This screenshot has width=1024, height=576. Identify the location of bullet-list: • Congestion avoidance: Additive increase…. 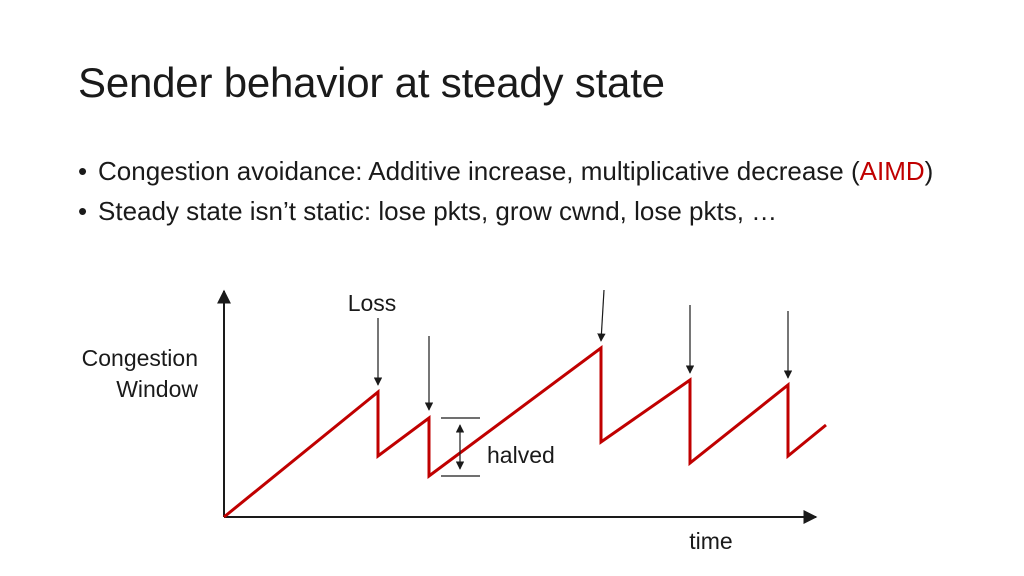
(518, 195).